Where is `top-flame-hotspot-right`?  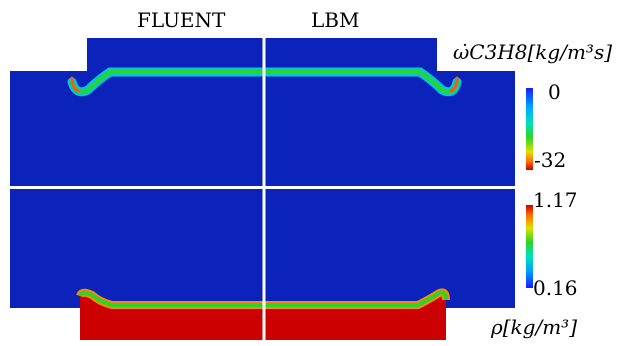
top-flame-hotspot-right is located at coordinates (454, 84).